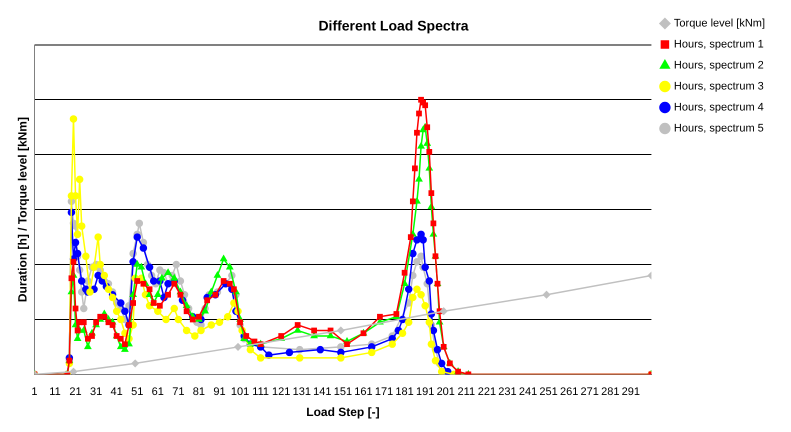  Describe the element at coordinates (548, 392) in the screenshot. I see `x-tick-label: 251` at that location.